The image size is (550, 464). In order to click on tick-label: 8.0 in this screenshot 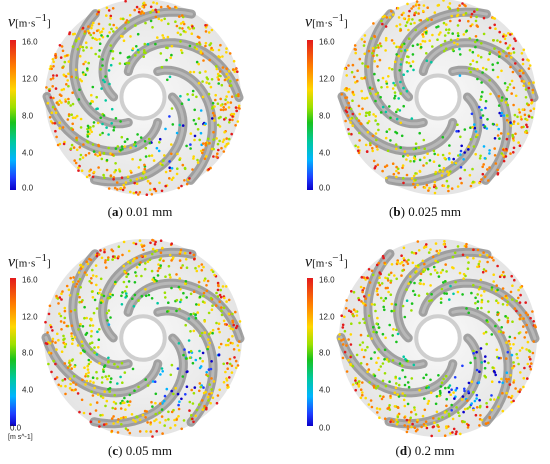, I will do `click(325, 353)`.